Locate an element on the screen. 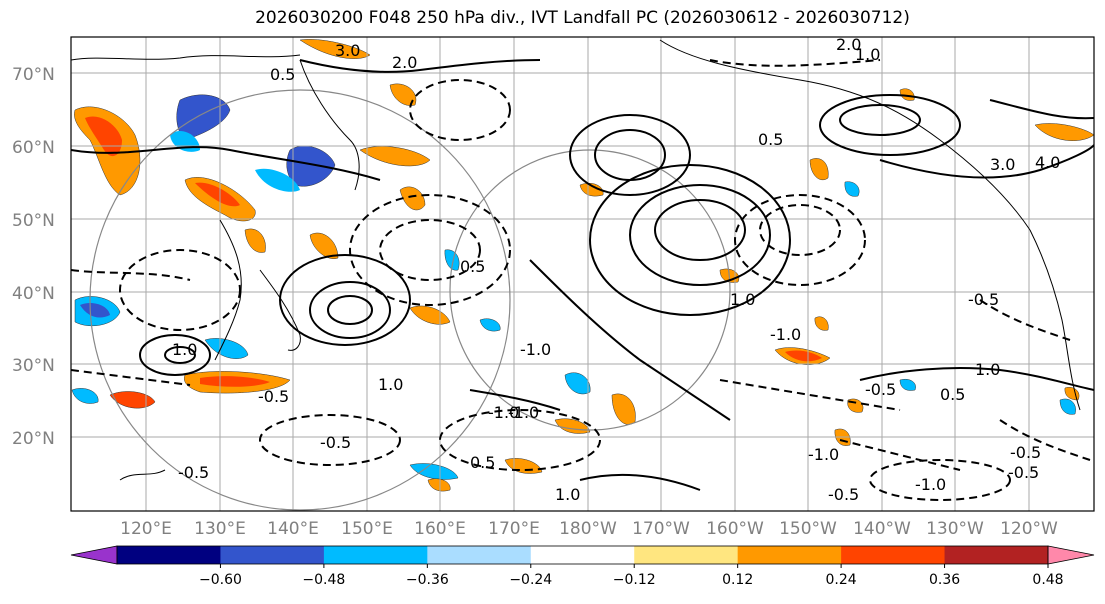 Image resolution: width=1105 pixels, height=604 pixels. lon-label: 150°W is located at coordinates (808, 529).